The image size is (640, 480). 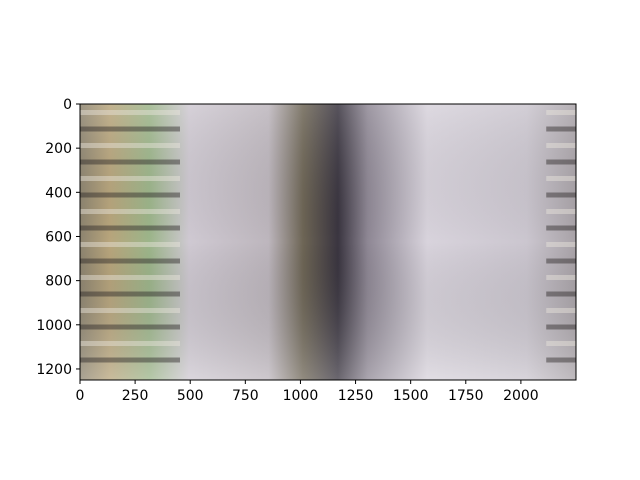 I want to click on x-tick-label: 1250, so click(x=356, y=396).